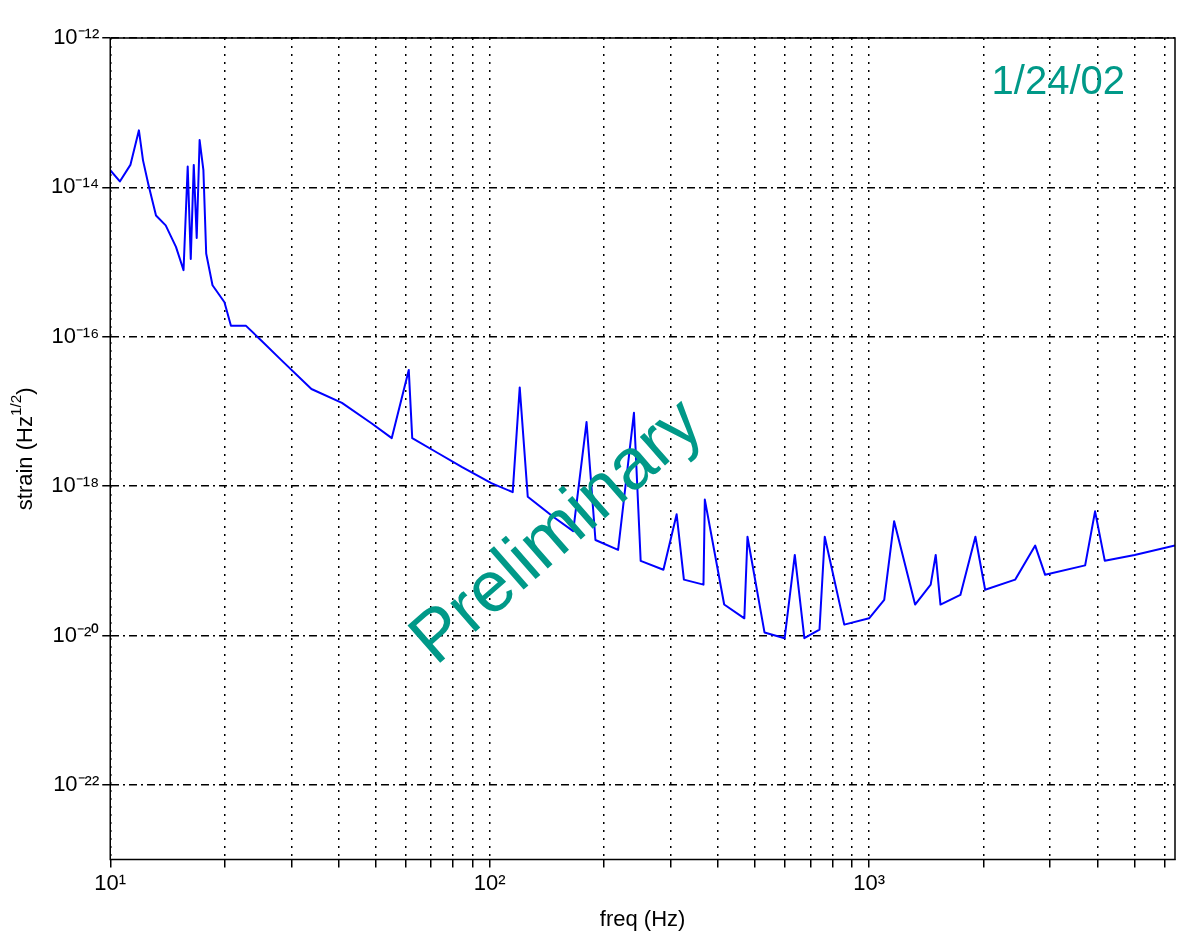 Image resolution: width=1191 pixels, height=942 pixels. Describe the element at coordinates (489, 882) in the screenshot. I see `x-tick-label: 10²` at that location.